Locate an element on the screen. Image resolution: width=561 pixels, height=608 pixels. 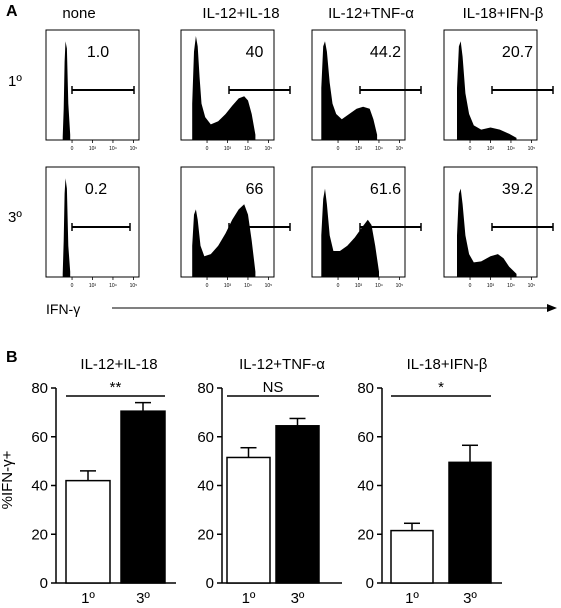
column-header-il12-tnfa: IL-12+TNF-α is located at coordinates (371, 13).